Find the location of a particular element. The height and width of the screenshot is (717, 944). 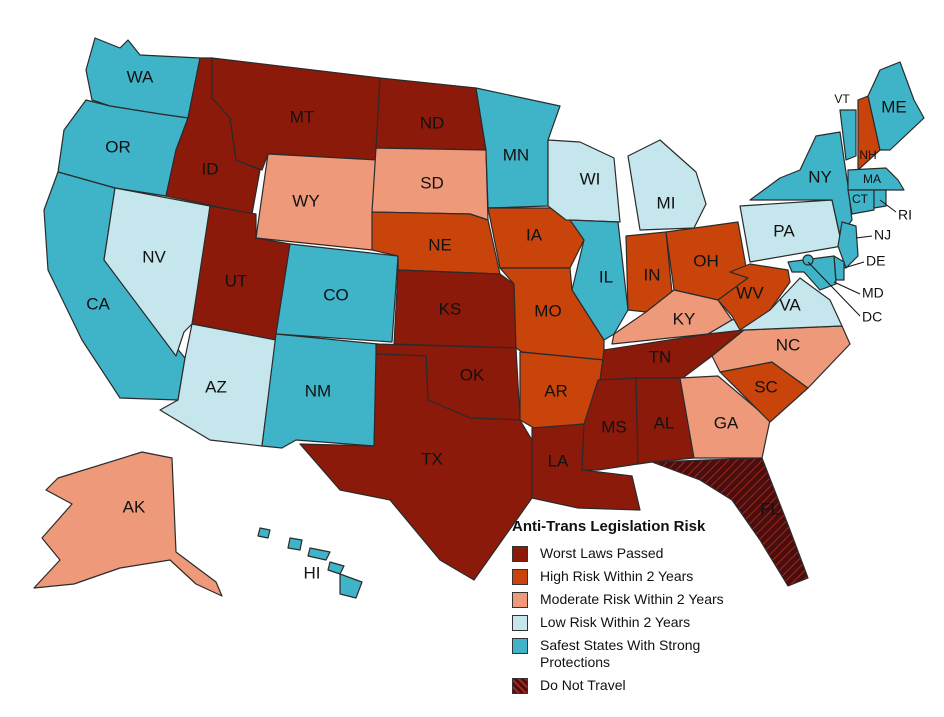

label-ME: ME is located at coordinates (894, 106).